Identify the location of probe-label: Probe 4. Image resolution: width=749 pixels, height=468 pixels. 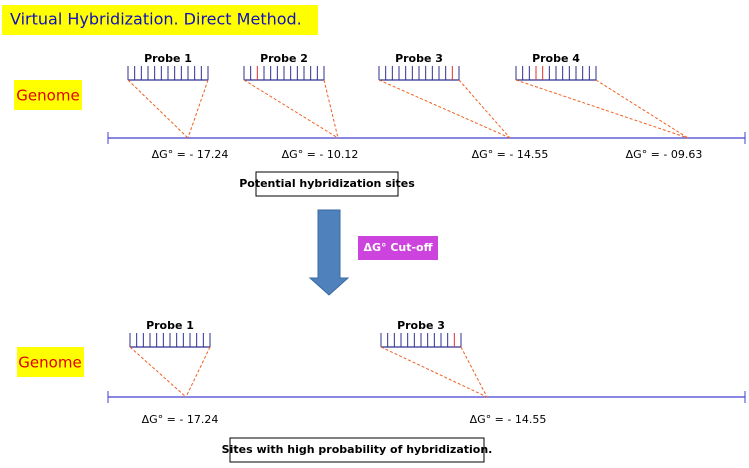
(556, 58).